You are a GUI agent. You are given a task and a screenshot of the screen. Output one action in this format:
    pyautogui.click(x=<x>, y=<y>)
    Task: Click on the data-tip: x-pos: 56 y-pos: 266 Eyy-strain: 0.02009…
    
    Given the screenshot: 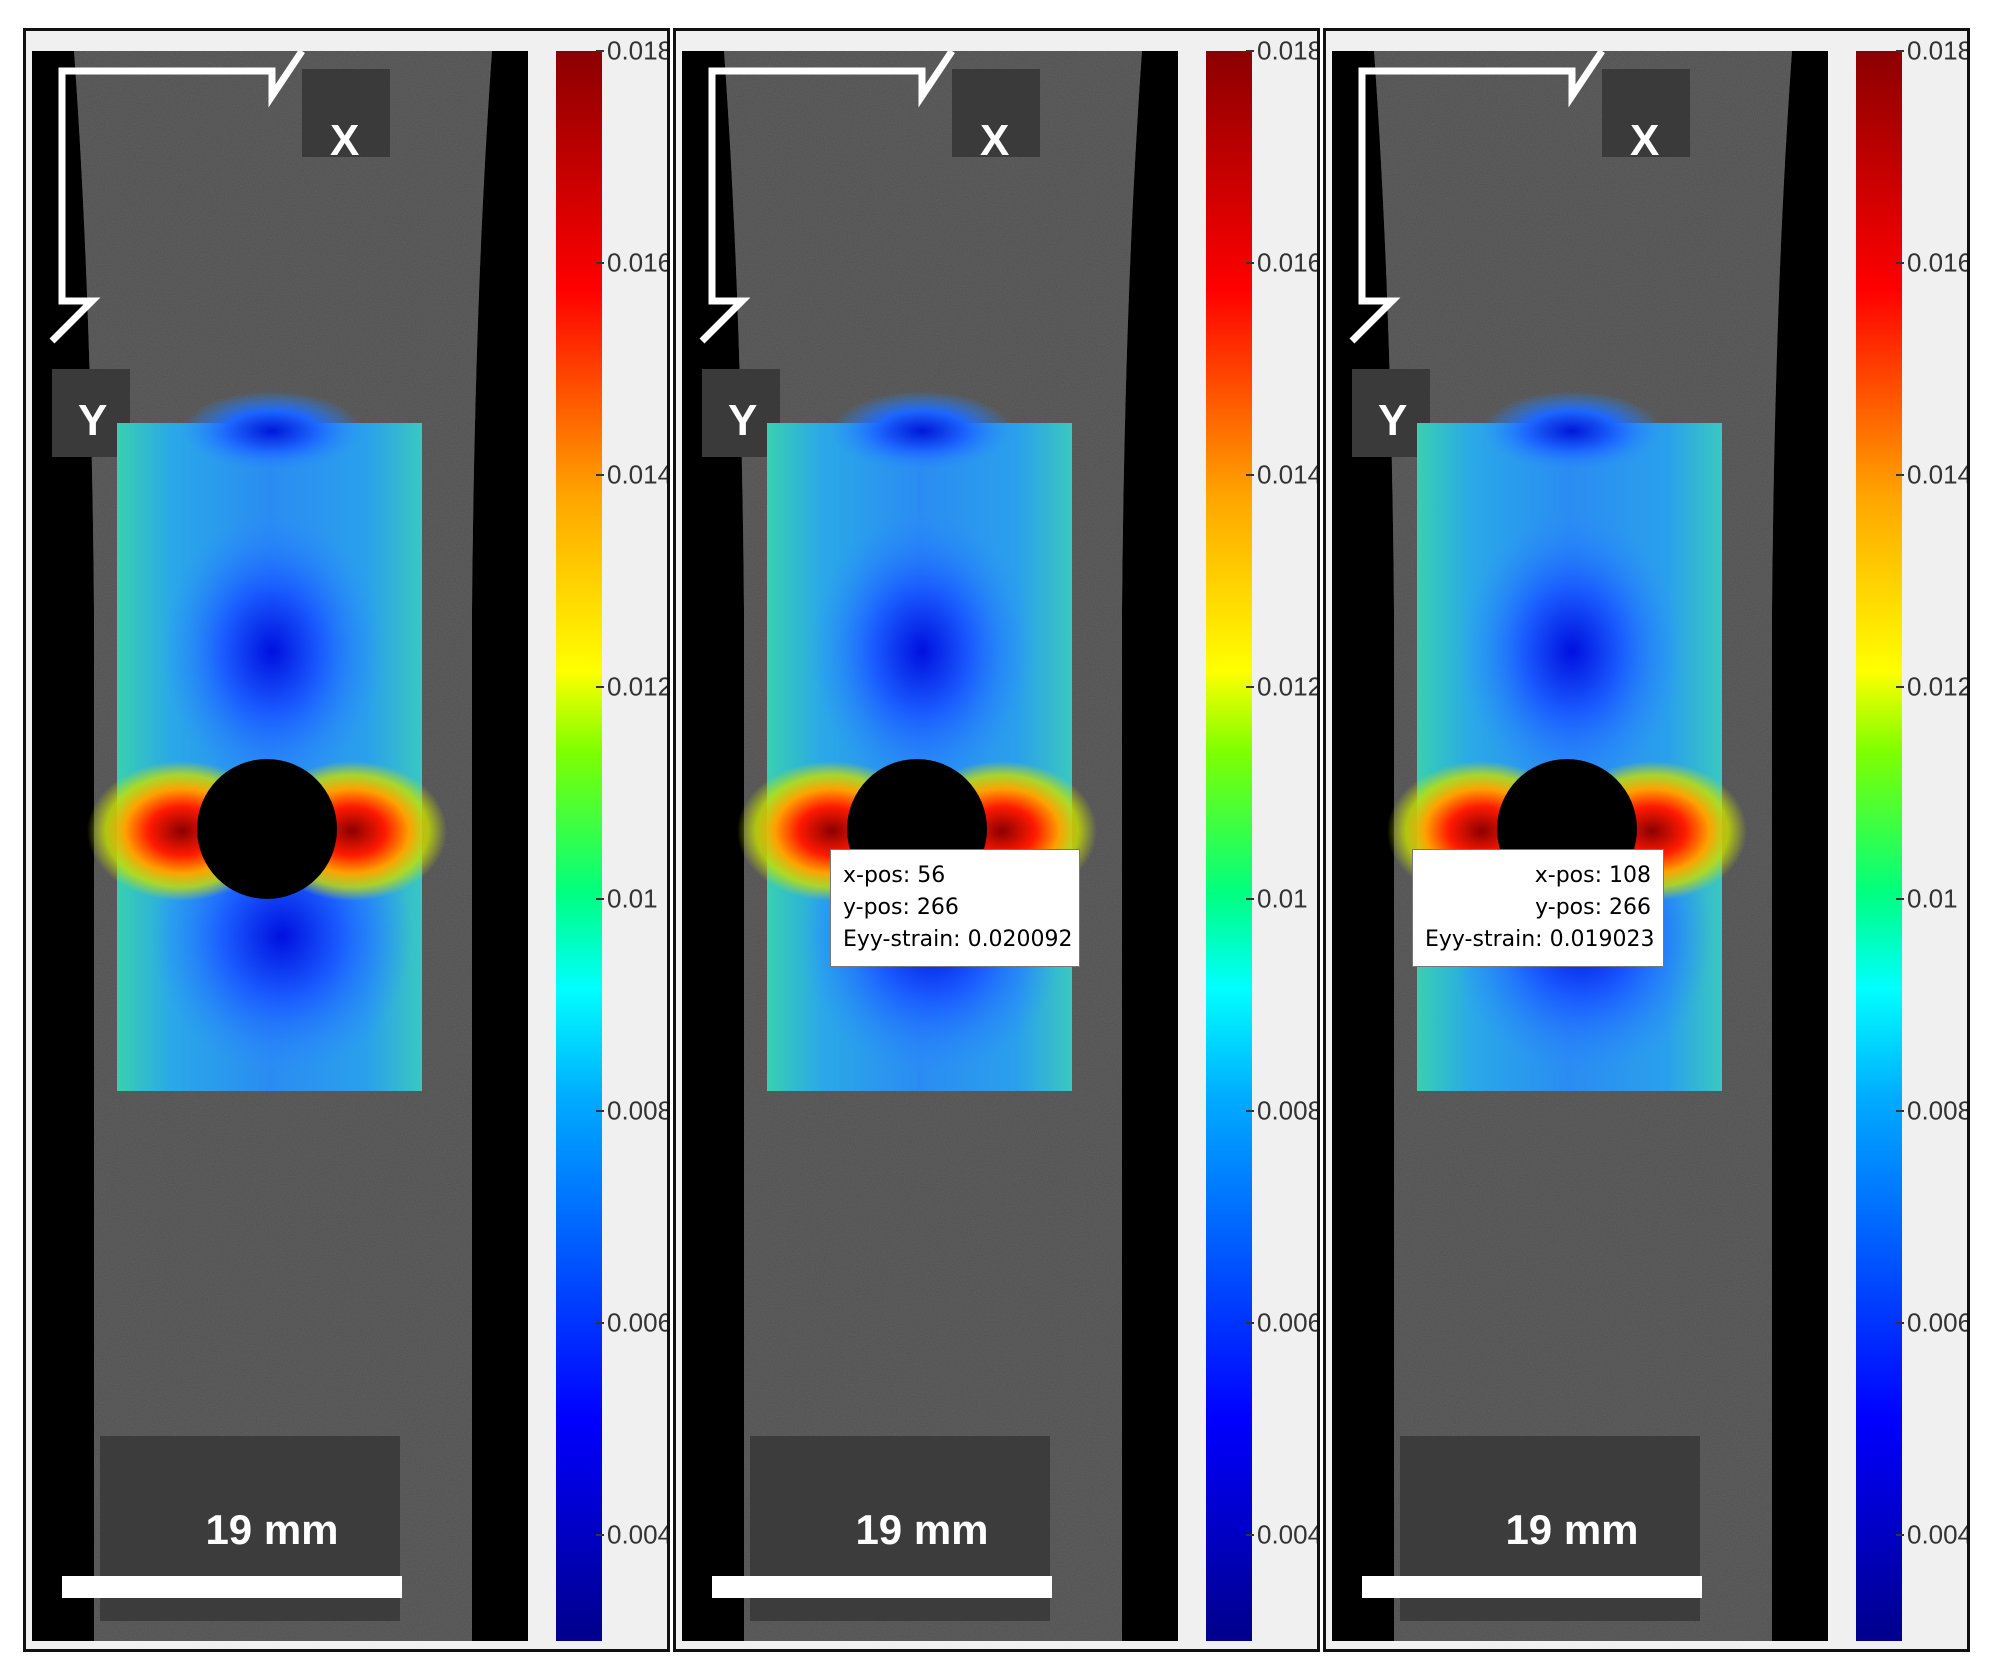 What is the action you would take?
    pyautogui.click(x=955, y=908)
    